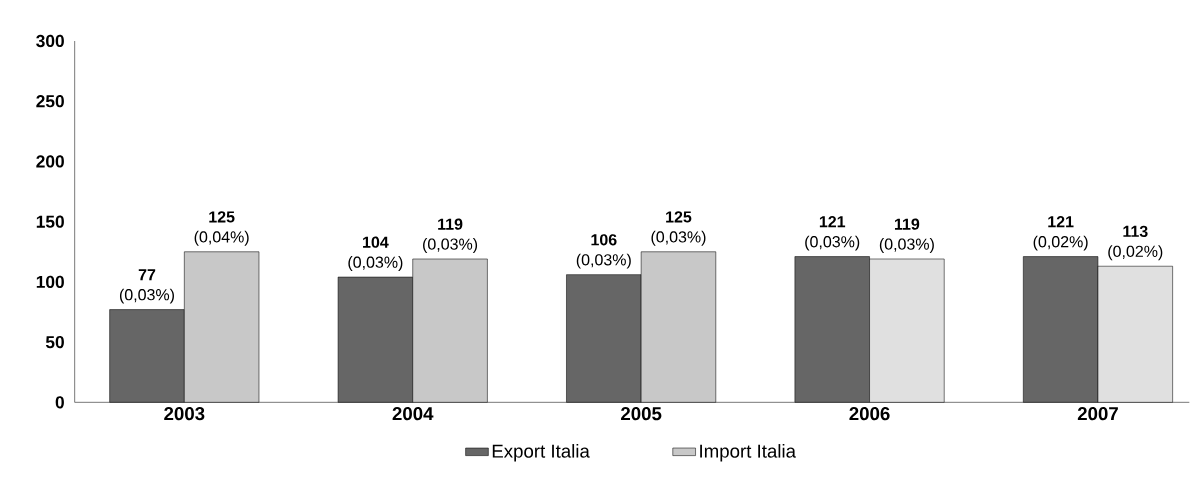  I want to click on data-label: 121 (0,02%), so click(1060, 233).